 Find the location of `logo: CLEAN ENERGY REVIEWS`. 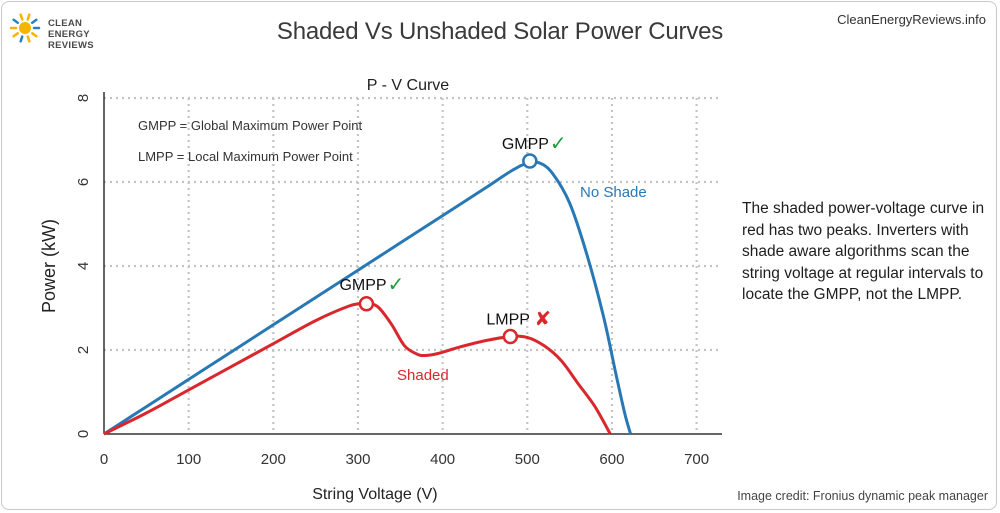

logo: CLEAN ENERGY REVIEWS is located at coordinates (58, 29).